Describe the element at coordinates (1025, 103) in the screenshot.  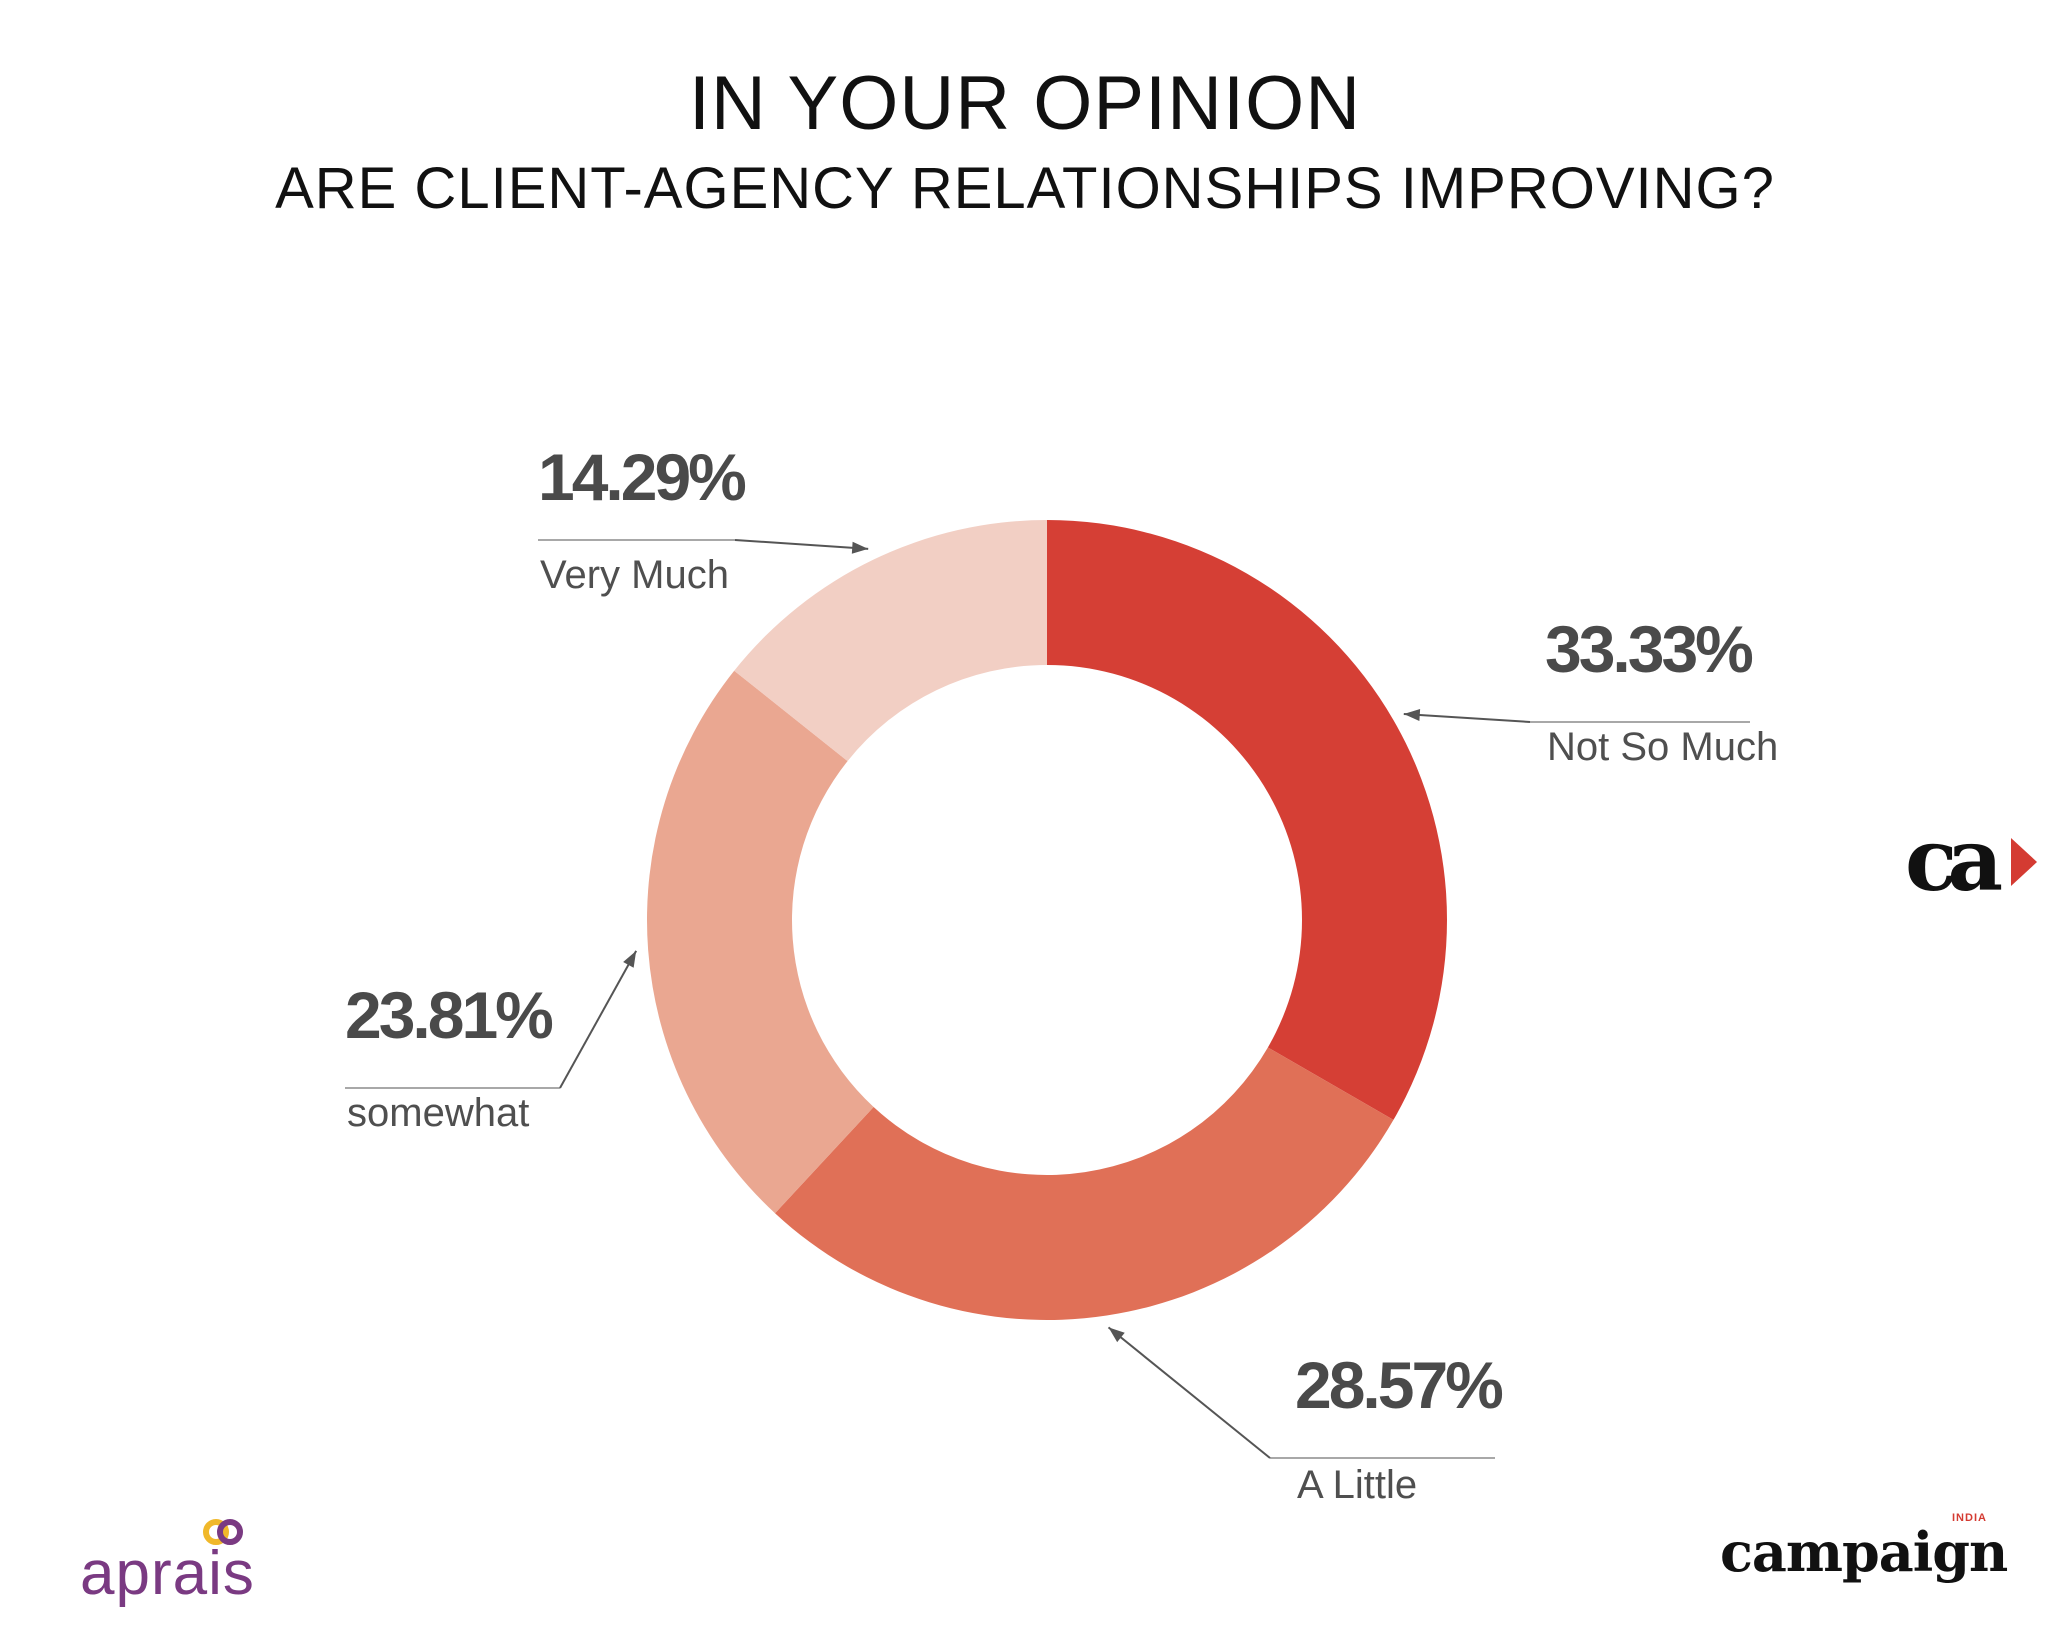
I see `chart-title: IN YOUR OPINION` at that location.